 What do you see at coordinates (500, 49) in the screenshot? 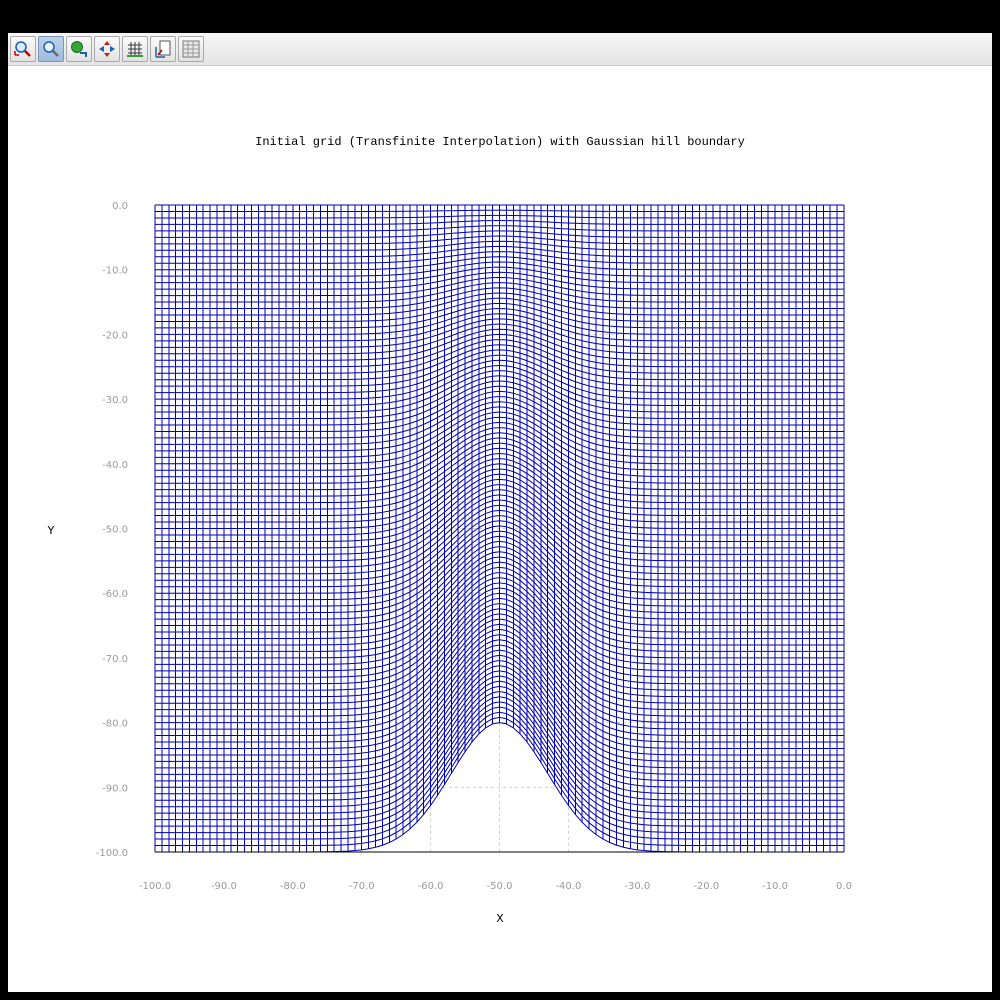
I see `toolbar` at bounding box center [500, 49].